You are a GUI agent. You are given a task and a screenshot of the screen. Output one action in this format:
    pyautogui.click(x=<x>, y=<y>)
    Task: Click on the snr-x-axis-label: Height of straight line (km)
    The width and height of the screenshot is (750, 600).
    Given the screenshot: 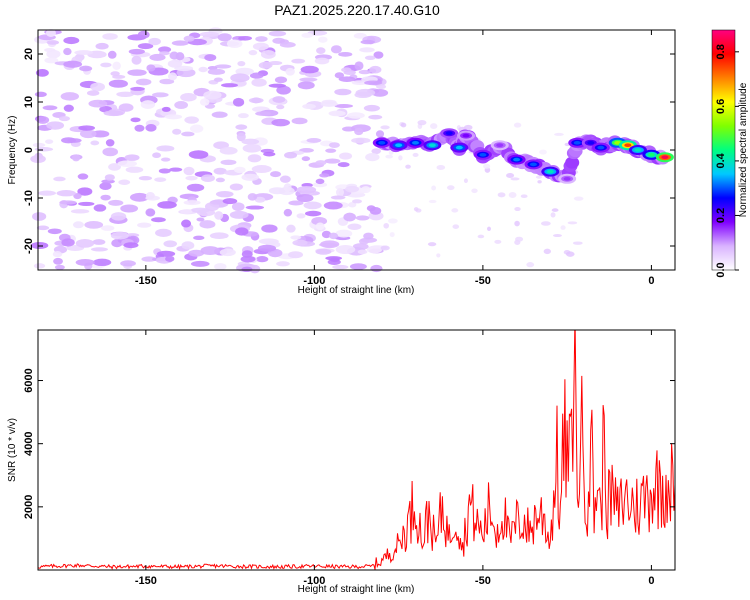 What is the action you would take?
    pyautogui.click(x=356, y=589)
    